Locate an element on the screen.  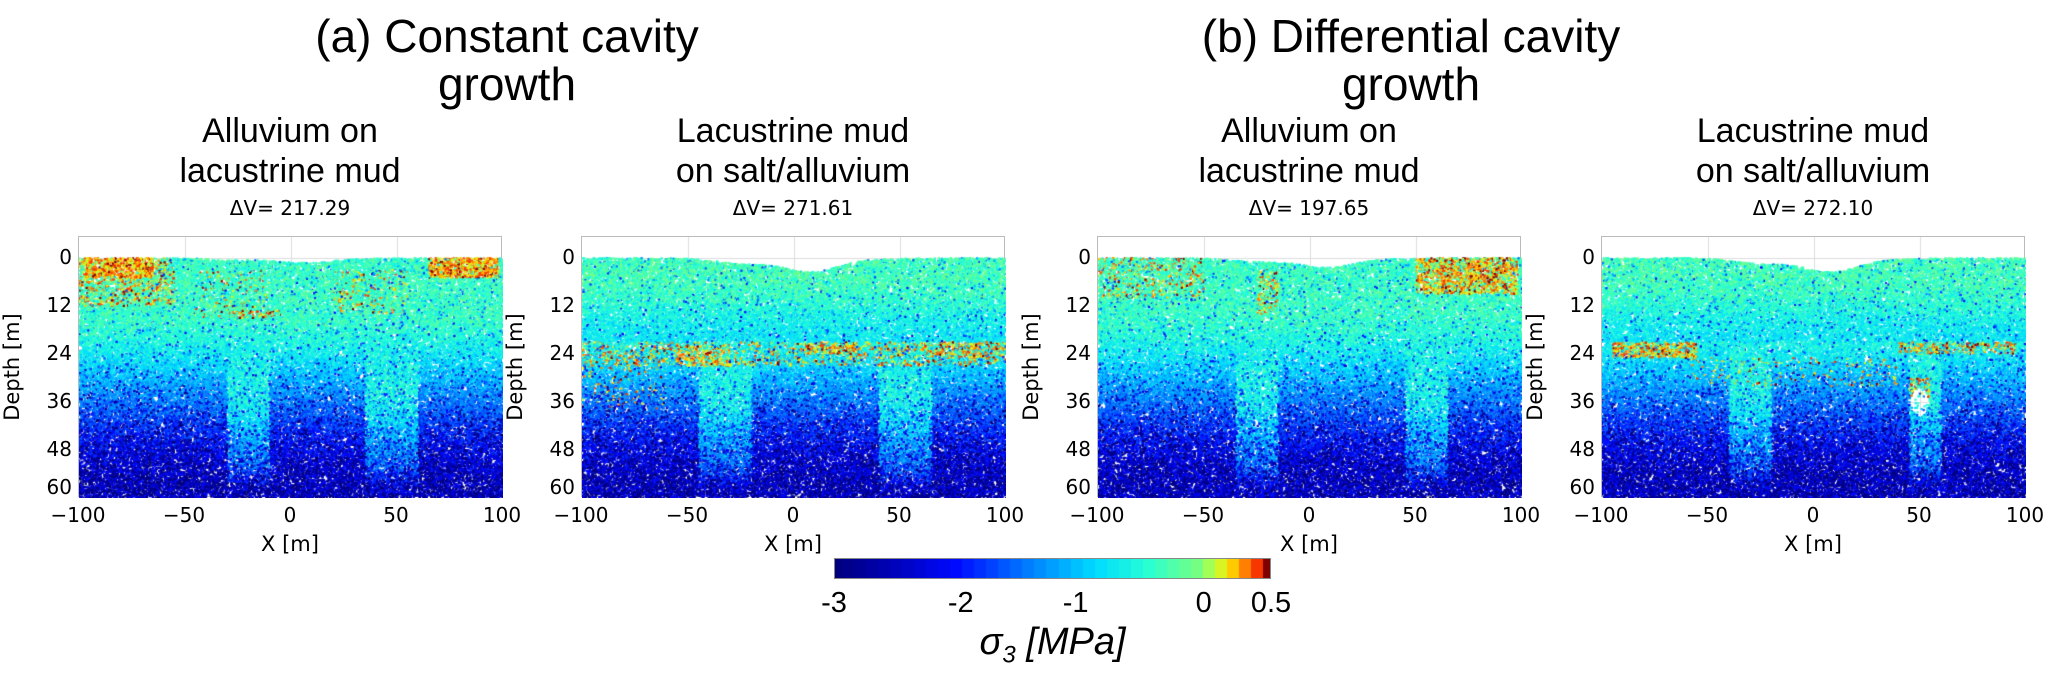
colorbar-tick-label: -1 is located at coordinates (1075, 603).